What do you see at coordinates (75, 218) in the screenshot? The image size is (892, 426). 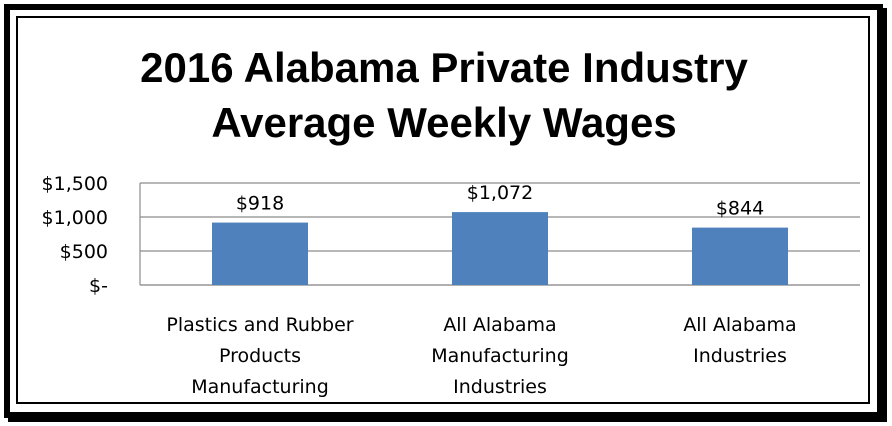 I see `y-tick-label: $1,000` at bounding box center [75, 218].